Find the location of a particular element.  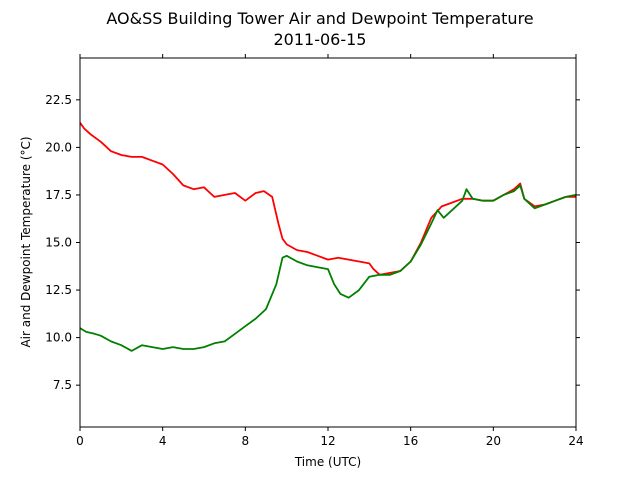

y-tick-label: 15.0 is located at coordinates (58, 243).